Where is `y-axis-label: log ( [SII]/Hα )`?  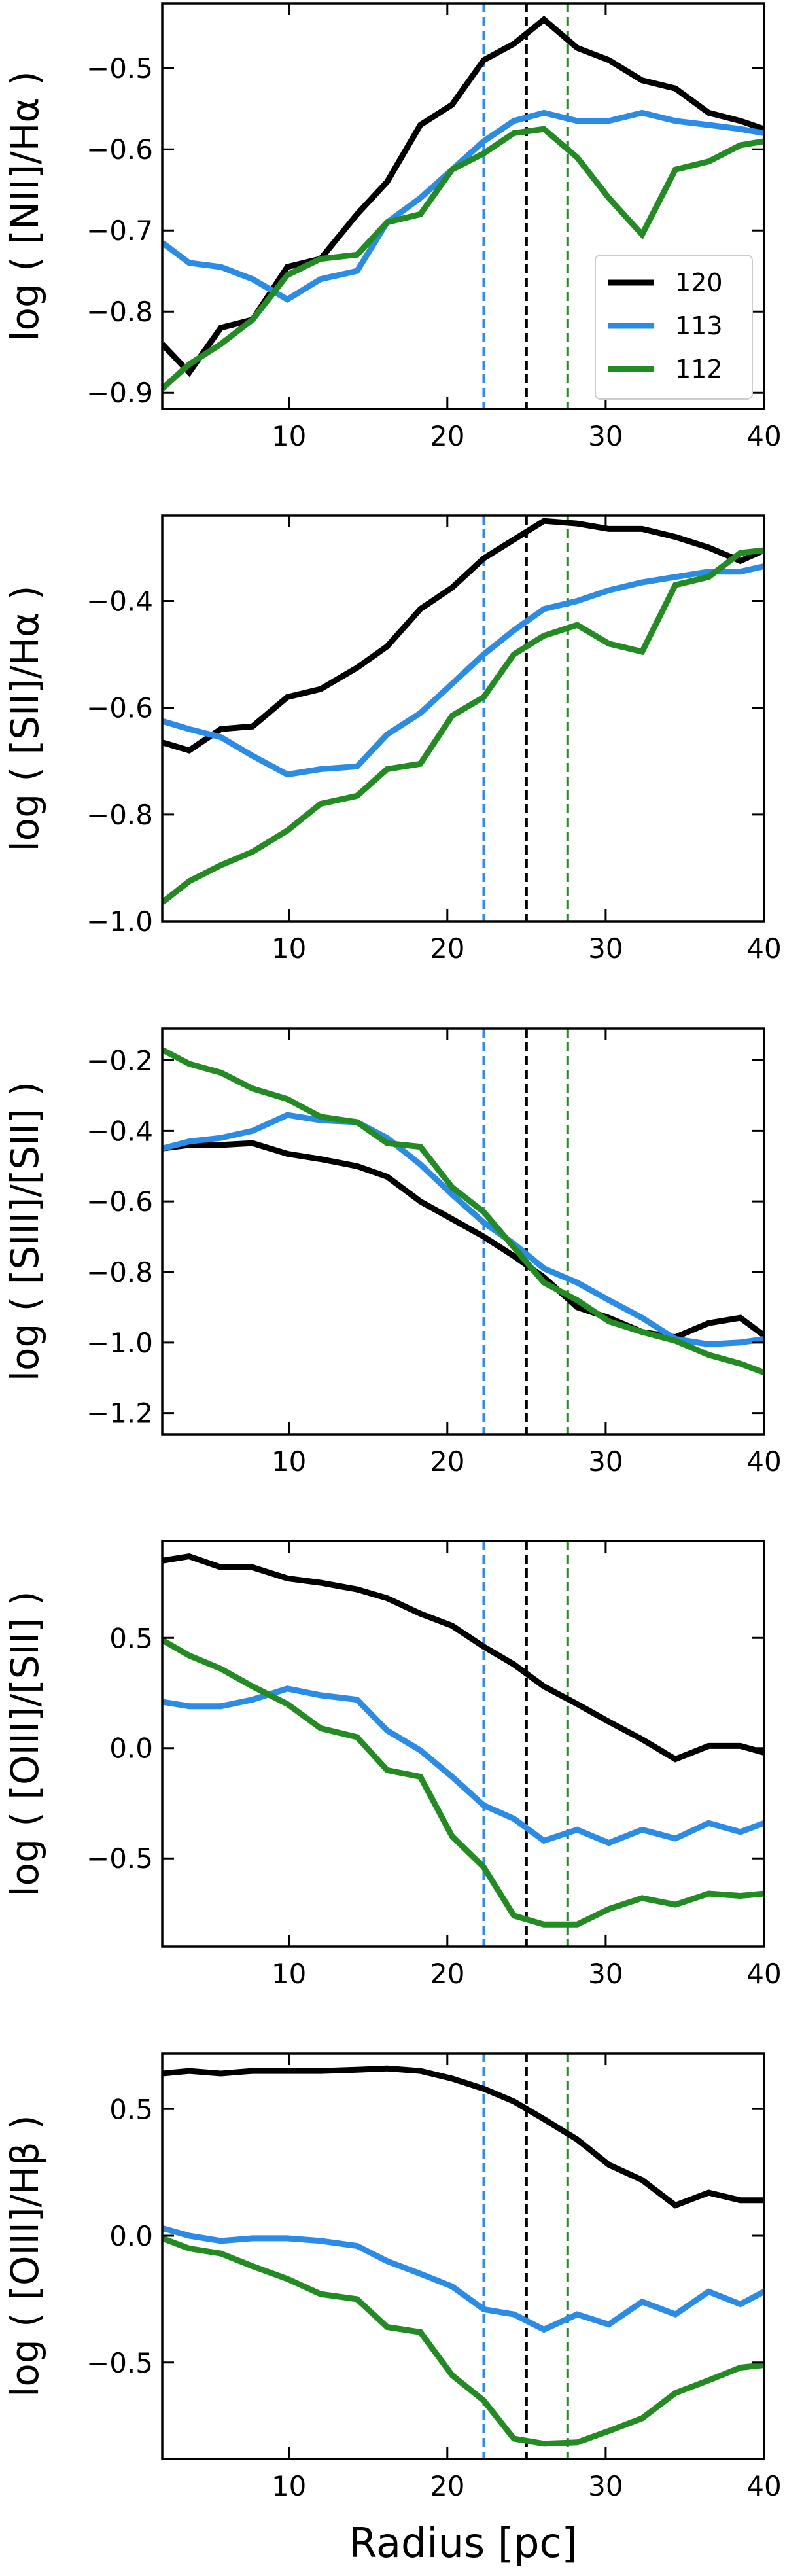
y-axis-label: log ( [SII]/Hα ) is located at coordinates (25, 719).